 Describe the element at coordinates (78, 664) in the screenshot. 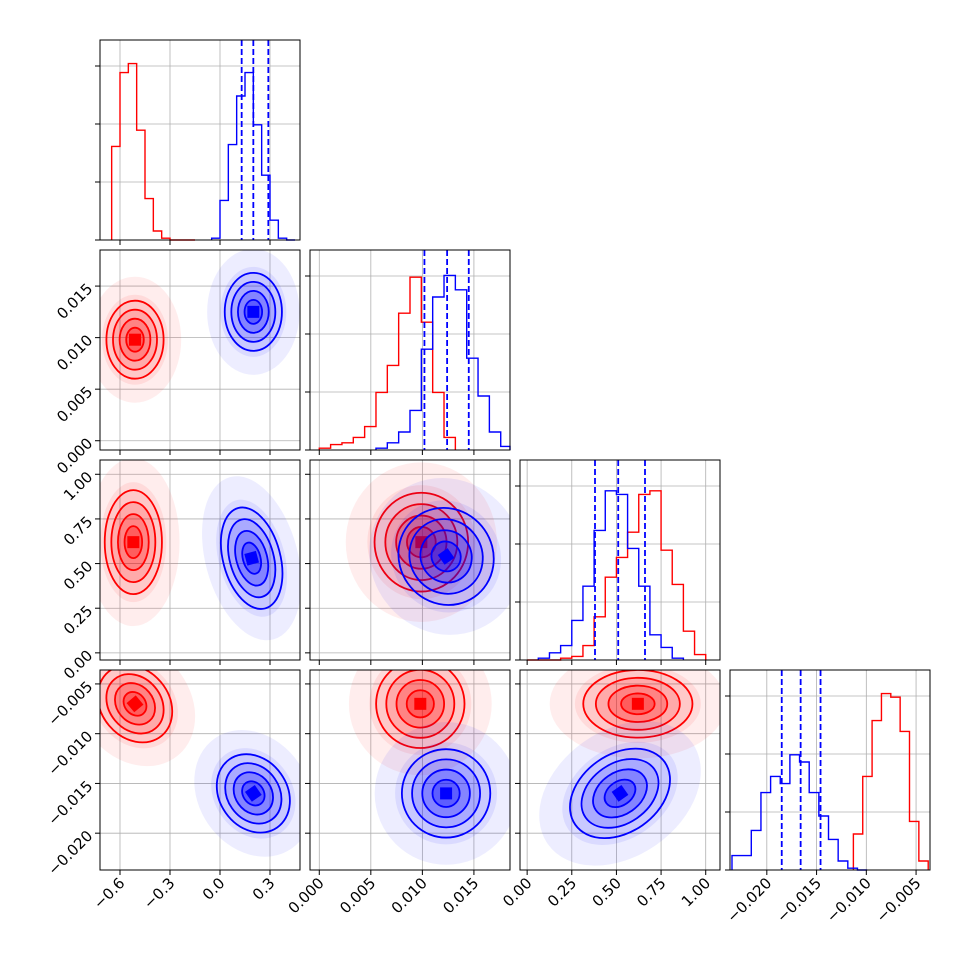

I see `y-tick-label: 0.00` at that location.